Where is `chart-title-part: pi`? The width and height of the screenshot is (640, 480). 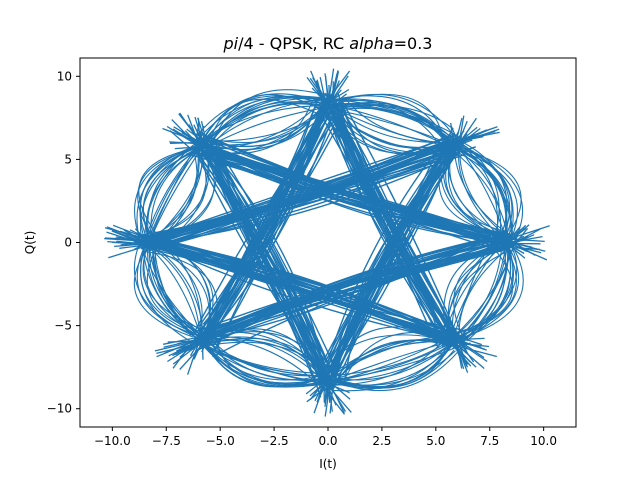 chart-title-part: pi is located at coordinates (231, 43).